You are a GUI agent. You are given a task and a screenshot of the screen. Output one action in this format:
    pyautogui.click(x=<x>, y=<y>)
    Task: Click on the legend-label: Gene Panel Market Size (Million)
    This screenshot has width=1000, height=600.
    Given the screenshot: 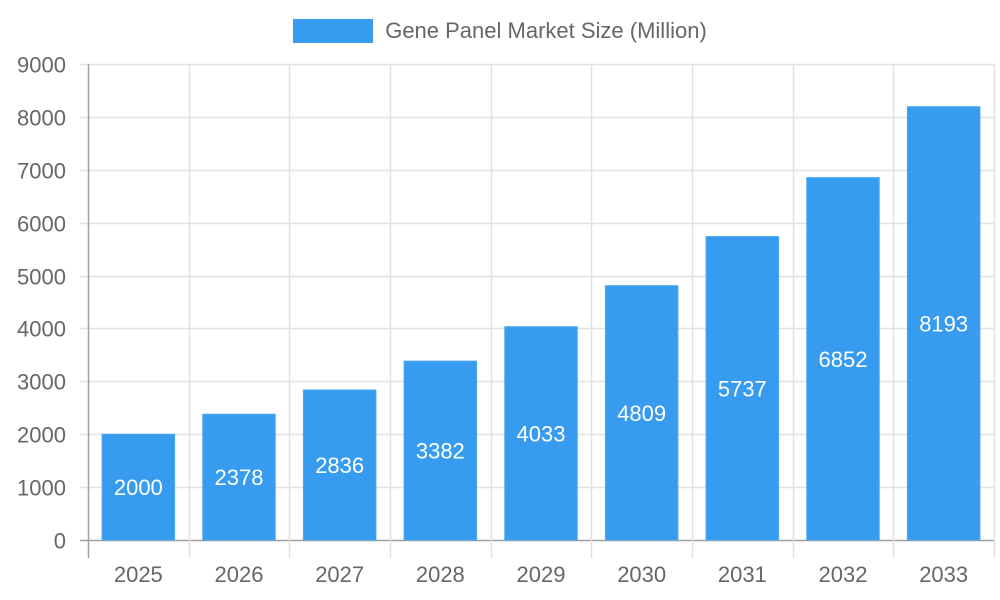 What is the action you would take?
    pyautogui.click(x=546, y=30)
    